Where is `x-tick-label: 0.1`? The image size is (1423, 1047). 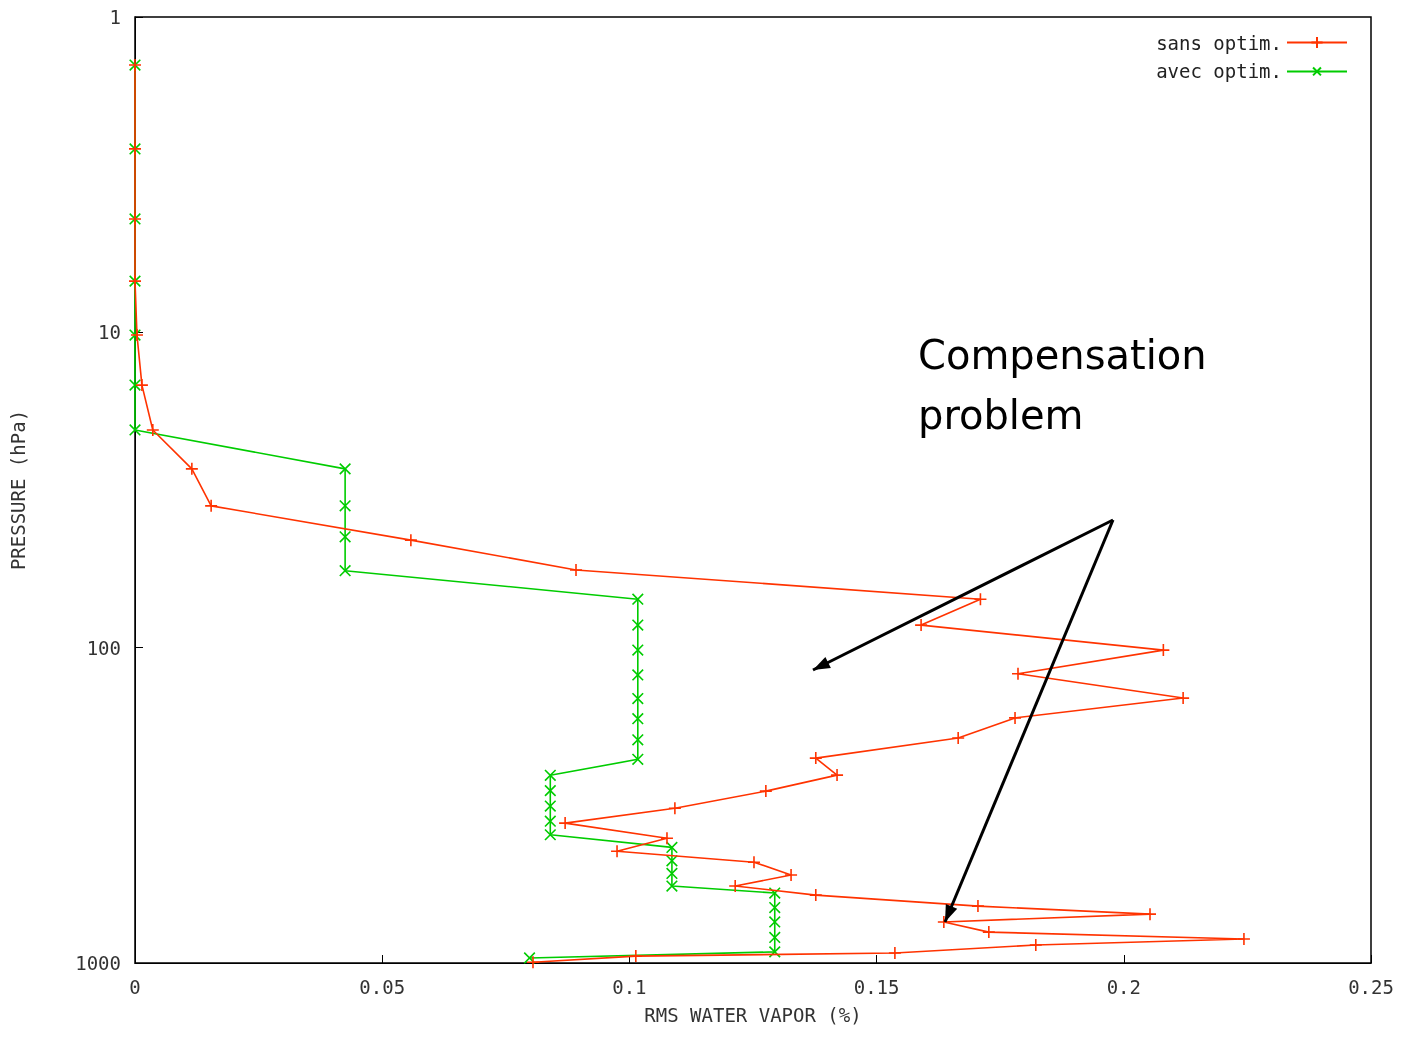
x-tick-label: 0.1 is located at coordinates (629, 986).